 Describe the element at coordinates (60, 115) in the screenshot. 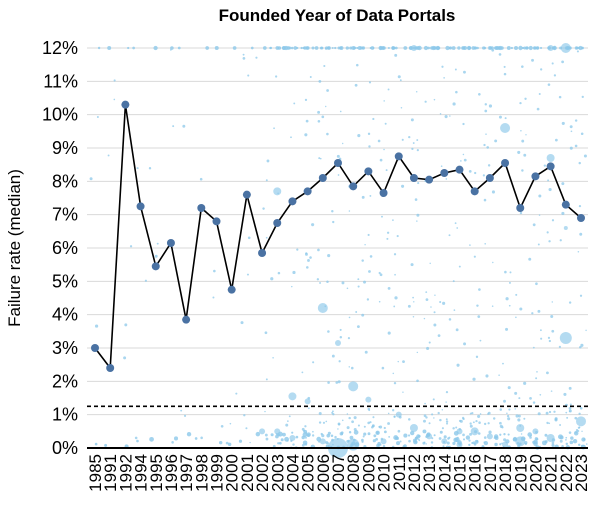

I see `y-tick-label: 10%` at that location.